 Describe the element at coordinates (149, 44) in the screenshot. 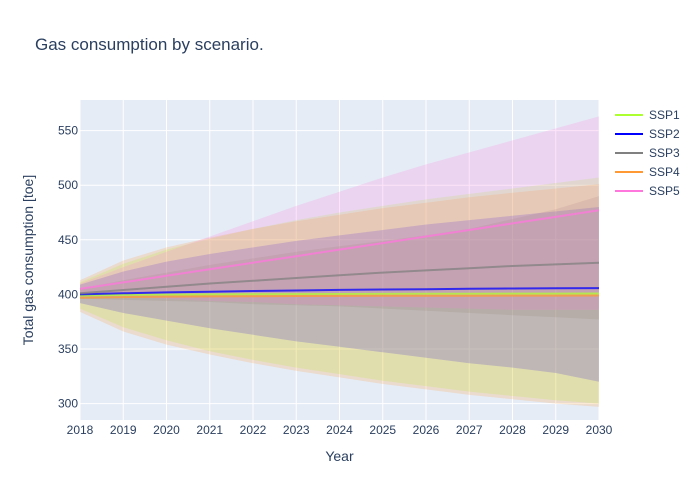

I see `chart-title: Gas consumption by scenario.` at that location.